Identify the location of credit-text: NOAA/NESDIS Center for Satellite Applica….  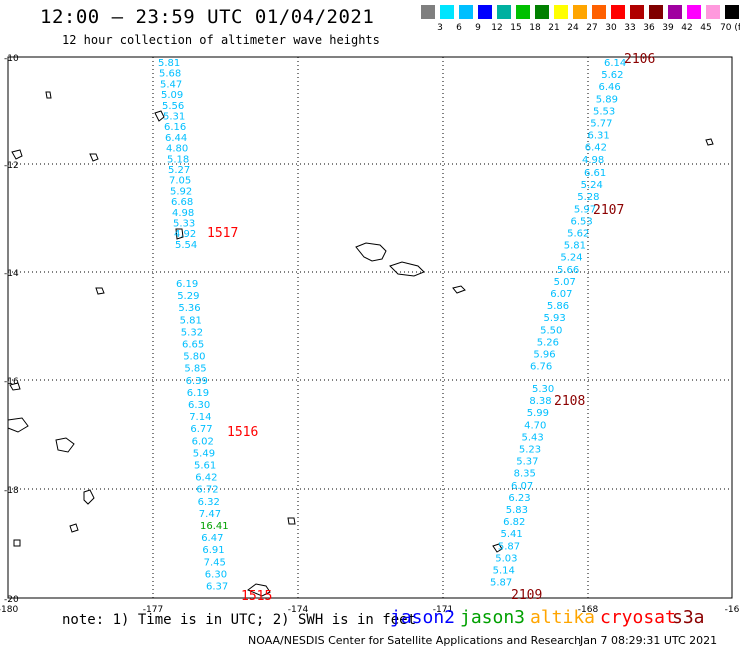
(415, 640).